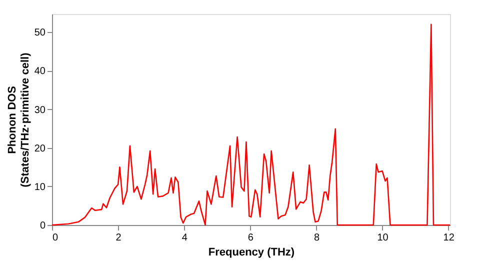  What do you see at coordinates (317, 238) in the screenshot?
I see `x-tick-label: 8` at bounding box center [317, 238].